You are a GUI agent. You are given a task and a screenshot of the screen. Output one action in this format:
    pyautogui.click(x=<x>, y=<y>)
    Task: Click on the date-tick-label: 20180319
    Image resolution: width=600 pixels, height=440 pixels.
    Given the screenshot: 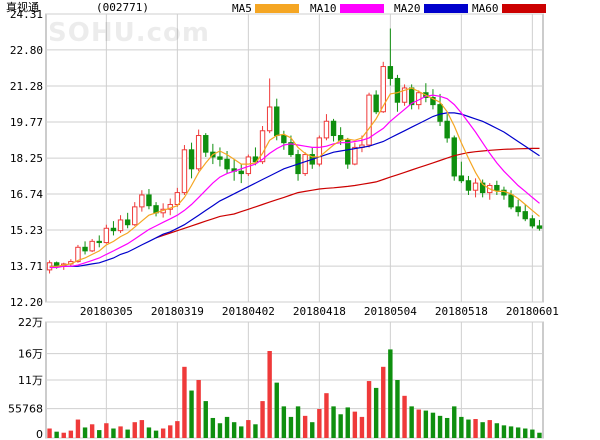 What is the action you would take?
    pyautogui.click(x=177, y=311)
    